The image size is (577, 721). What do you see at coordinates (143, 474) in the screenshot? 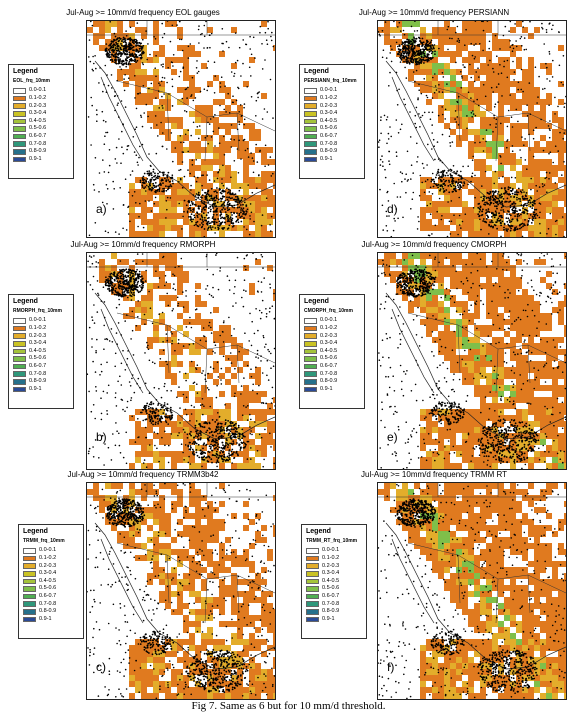
I see `panel-title: Jul-Aug >= 10mm/d frequency TRMM3b42` at bounding box center [143, 474].